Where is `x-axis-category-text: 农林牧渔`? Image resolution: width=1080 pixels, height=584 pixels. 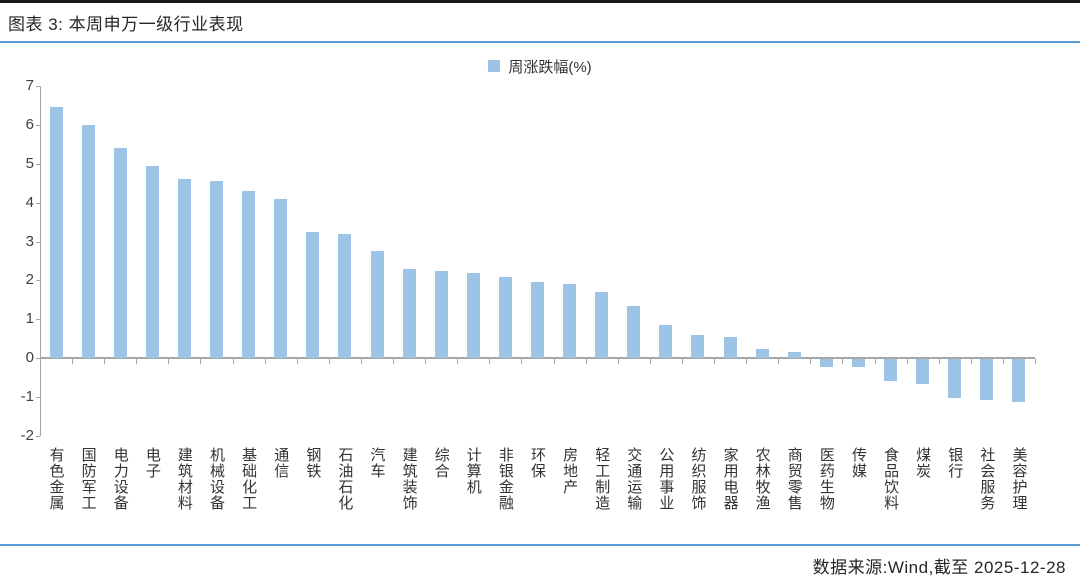 x-axis-category-text: 农林牧渔 is located at coordinates (762, 479).